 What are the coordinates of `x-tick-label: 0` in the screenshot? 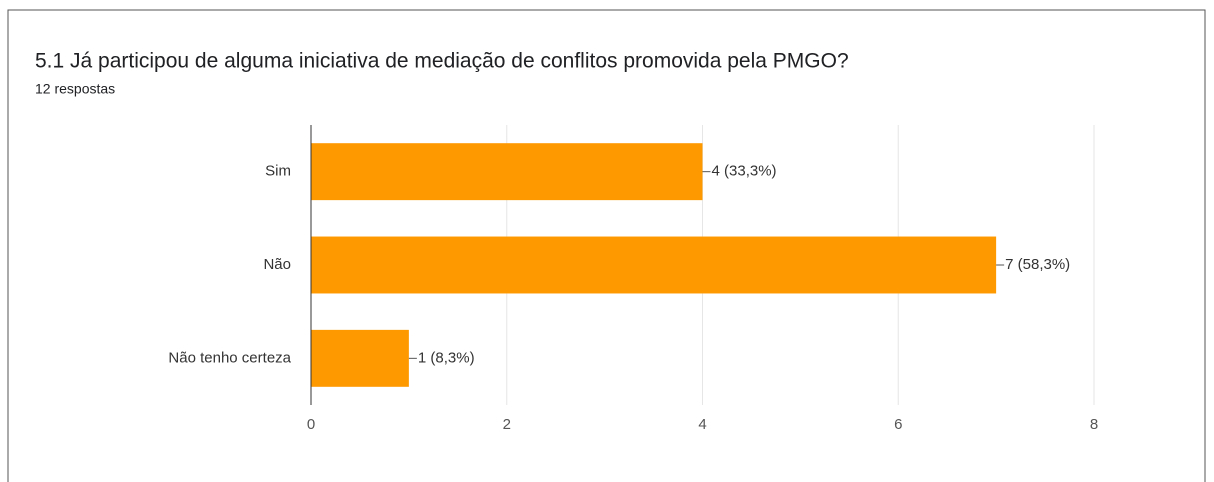 It's located at (311, 424).